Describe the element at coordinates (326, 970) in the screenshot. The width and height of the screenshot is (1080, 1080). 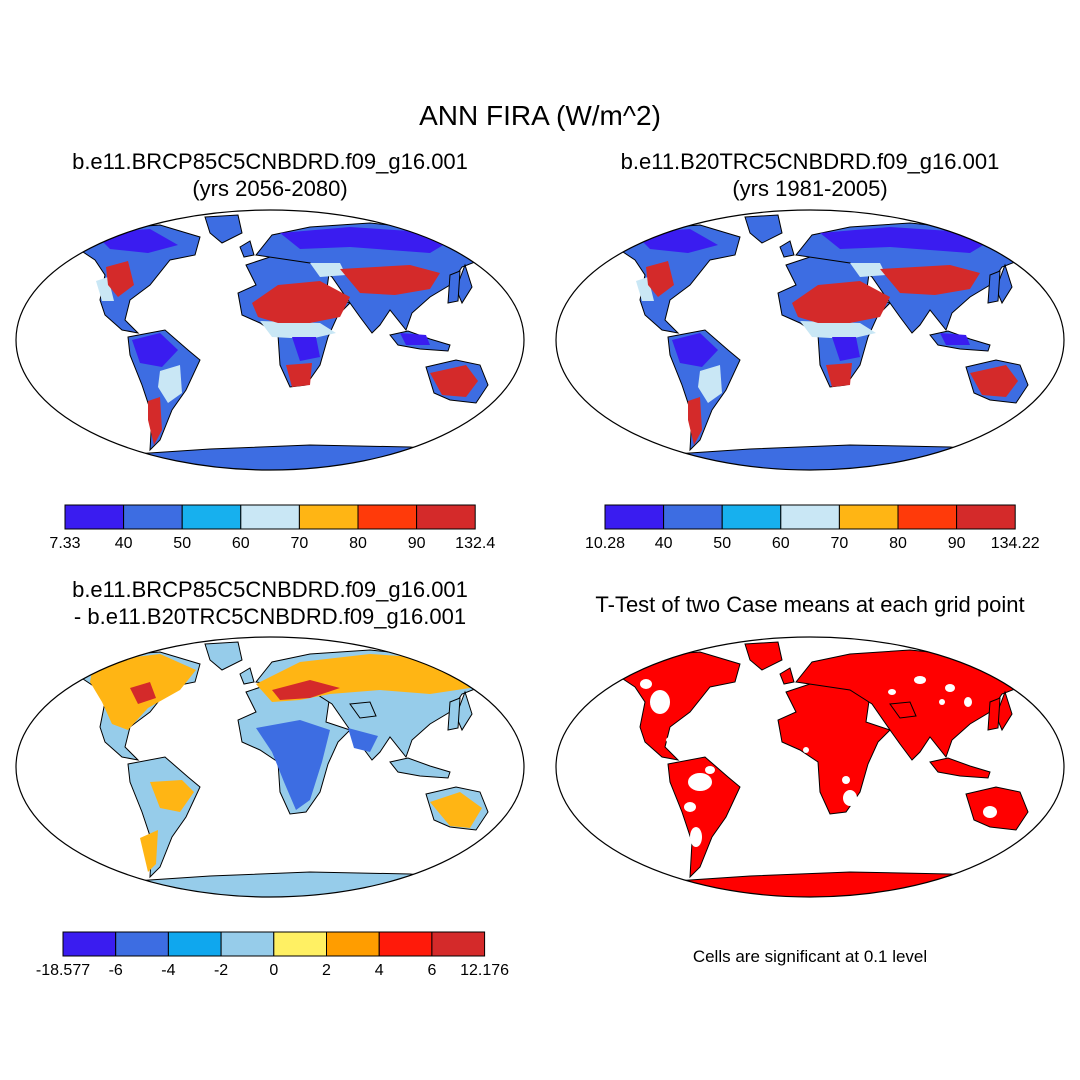
I see `cb3-label-5: 2` at that location.